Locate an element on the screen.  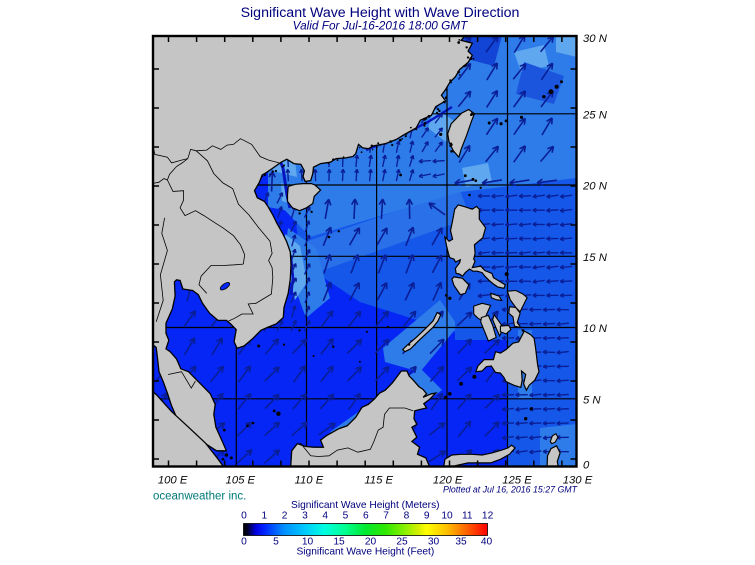
svg-text: 6 is located at coordinates (366, 516).